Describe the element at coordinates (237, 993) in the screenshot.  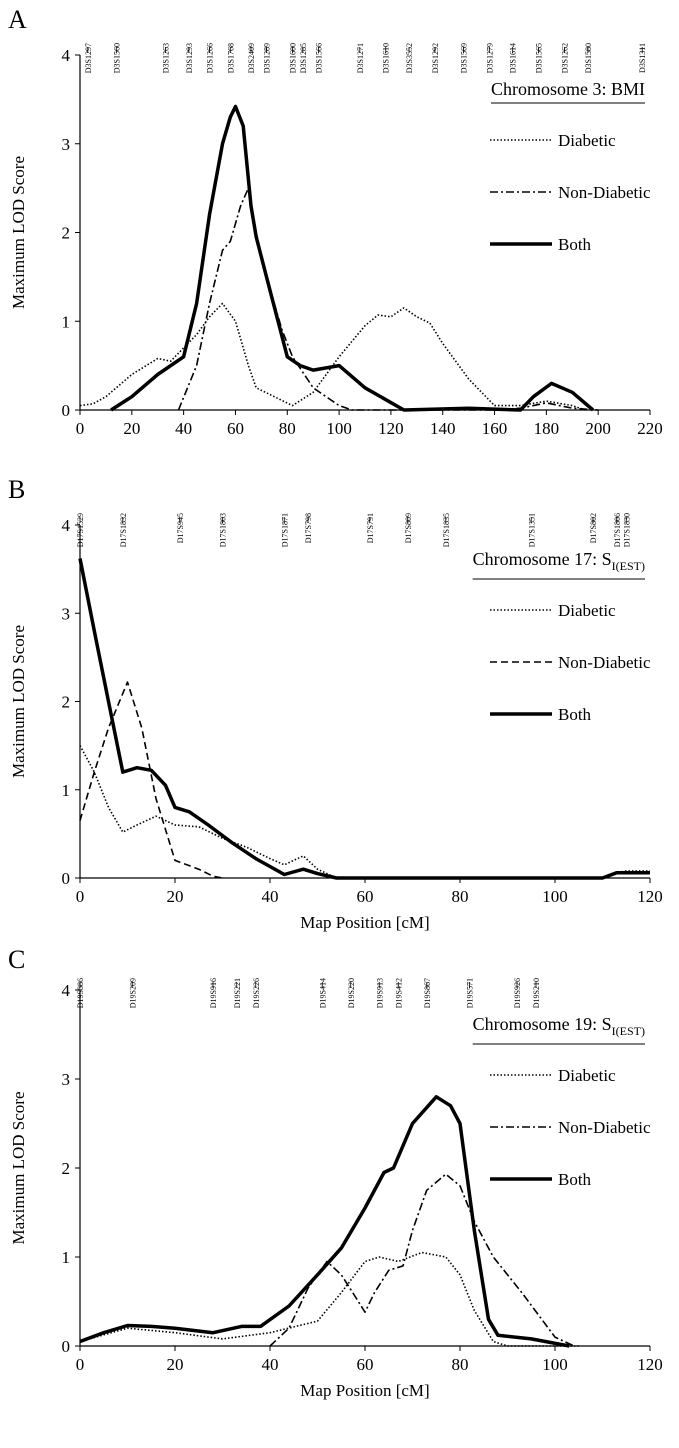
I see `marker-label: D19S221` at that location.